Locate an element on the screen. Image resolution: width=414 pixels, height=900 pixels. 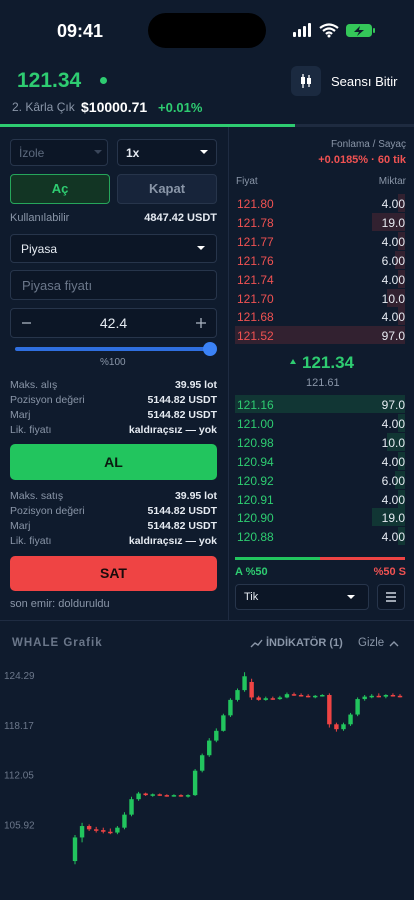
book-price: 121.00 is located at coordinates (255, 423).